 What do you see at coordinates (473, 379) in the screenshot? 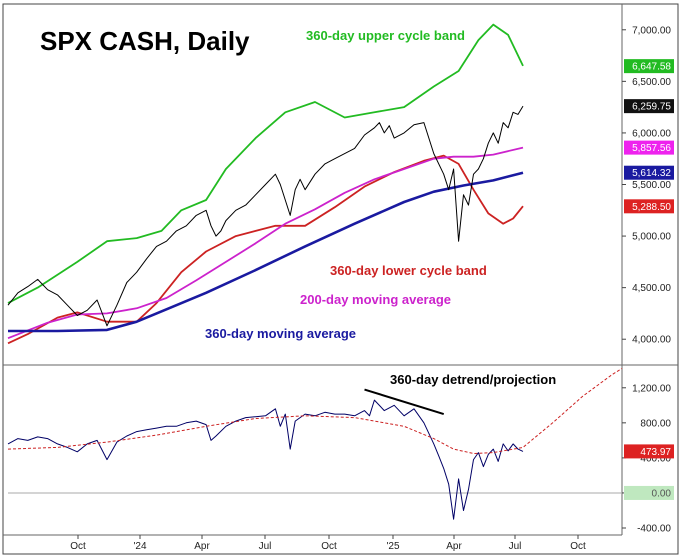
I see `detrend-label: 360-day detrend/projection` at bounding box center [473, 379].